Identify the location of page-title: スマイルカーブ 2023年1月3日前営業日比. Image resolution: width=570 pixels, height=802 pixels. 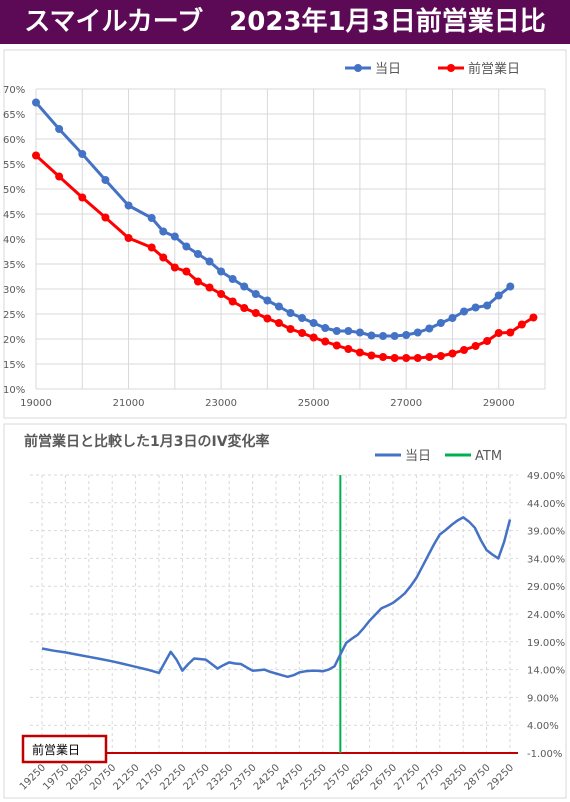
(285, 22).